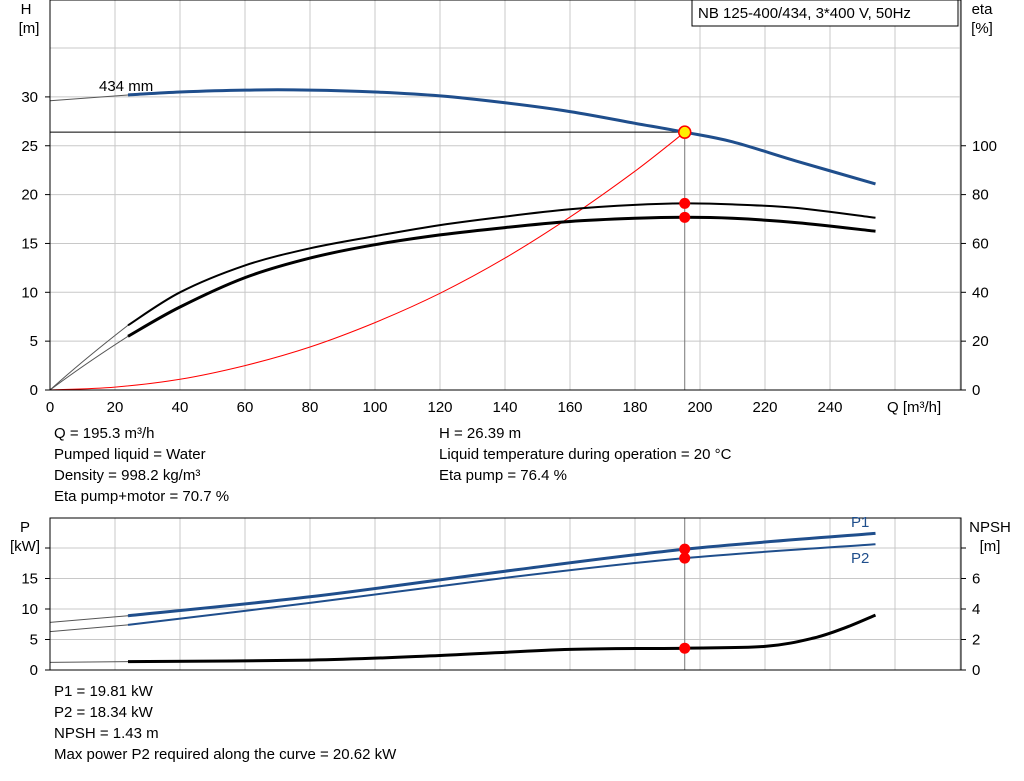 The image size is (1024, 781). What do you see at coordinates (127, 475) in the screenshot?
I see `density-value: Density = 998.2 kg/m³` at bounding box center [127, 475].